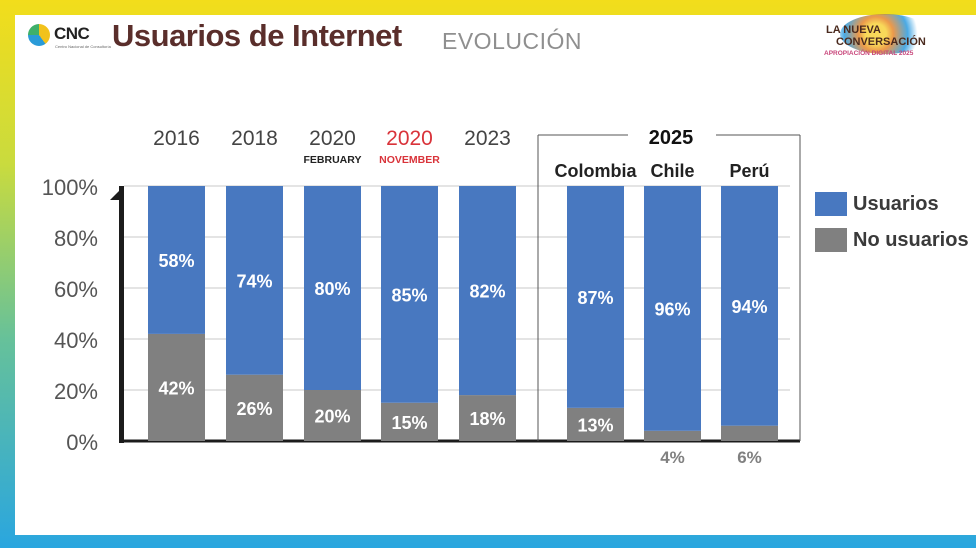 This screenshot has height=548, width=976. Describe the element at coordinates (487, 138) in the screenshot. I see `x-category-label: 2023` at that location.